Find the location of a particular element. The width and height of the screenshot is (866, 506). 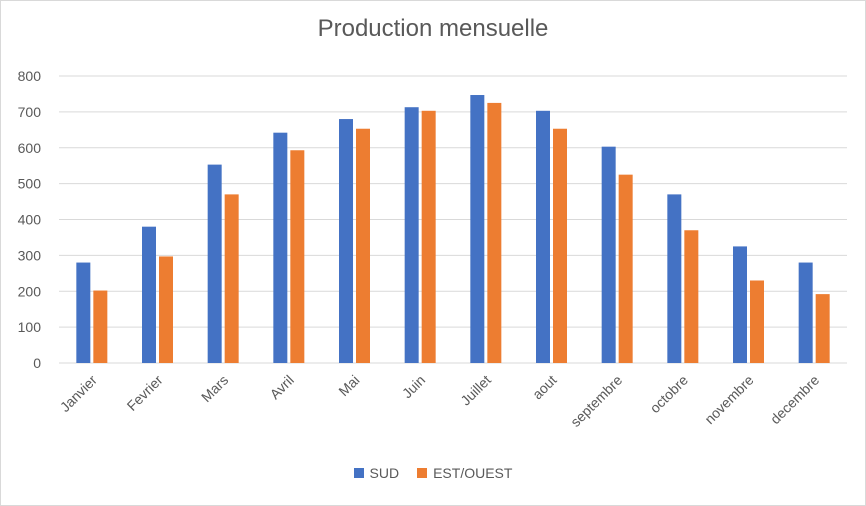

x-tick-label: Janvier is located at coordinates (78, 393).